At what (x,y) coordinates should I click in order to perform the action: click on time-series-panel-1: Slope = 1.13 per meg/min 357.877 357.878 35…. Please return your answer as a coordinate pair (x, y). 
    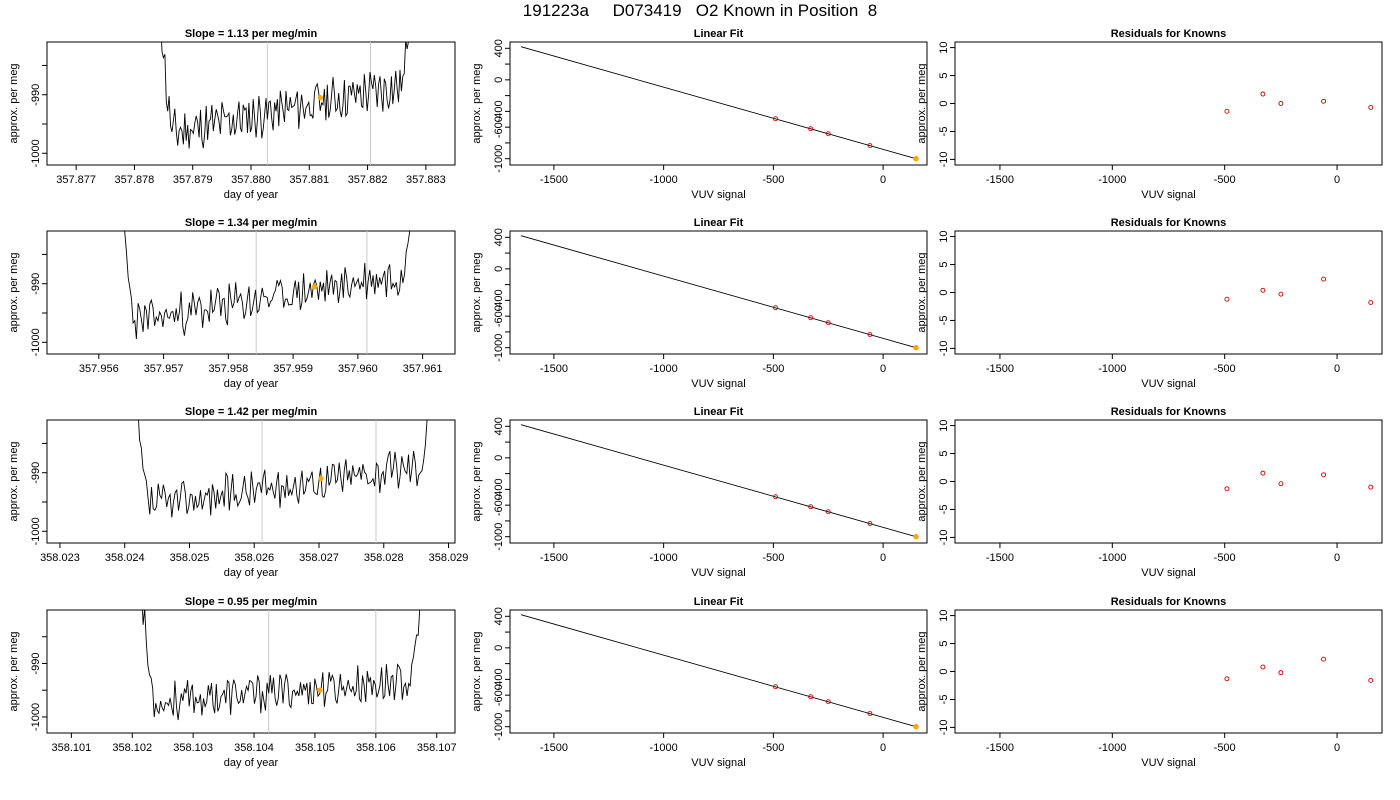
    Looking at the image, I should click on (232, 114).